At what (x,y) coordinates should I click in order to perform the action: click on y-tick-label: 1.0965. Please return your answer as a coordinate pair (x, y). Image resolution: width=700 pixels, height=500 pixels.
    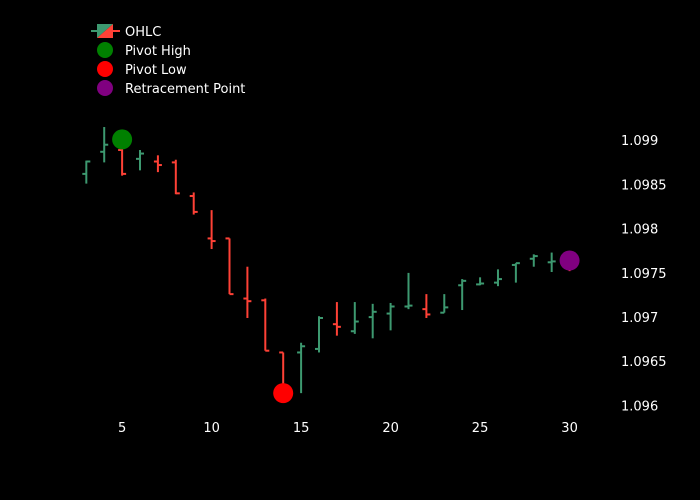
    Looking at the image, I should click on (644, 362).